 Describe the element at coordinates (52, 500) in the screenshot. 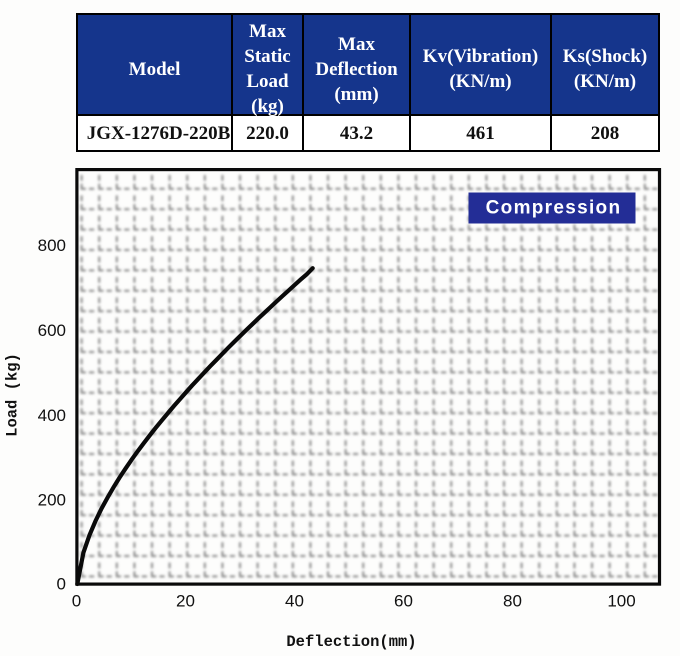

I see `svg-text: 200` at that location.